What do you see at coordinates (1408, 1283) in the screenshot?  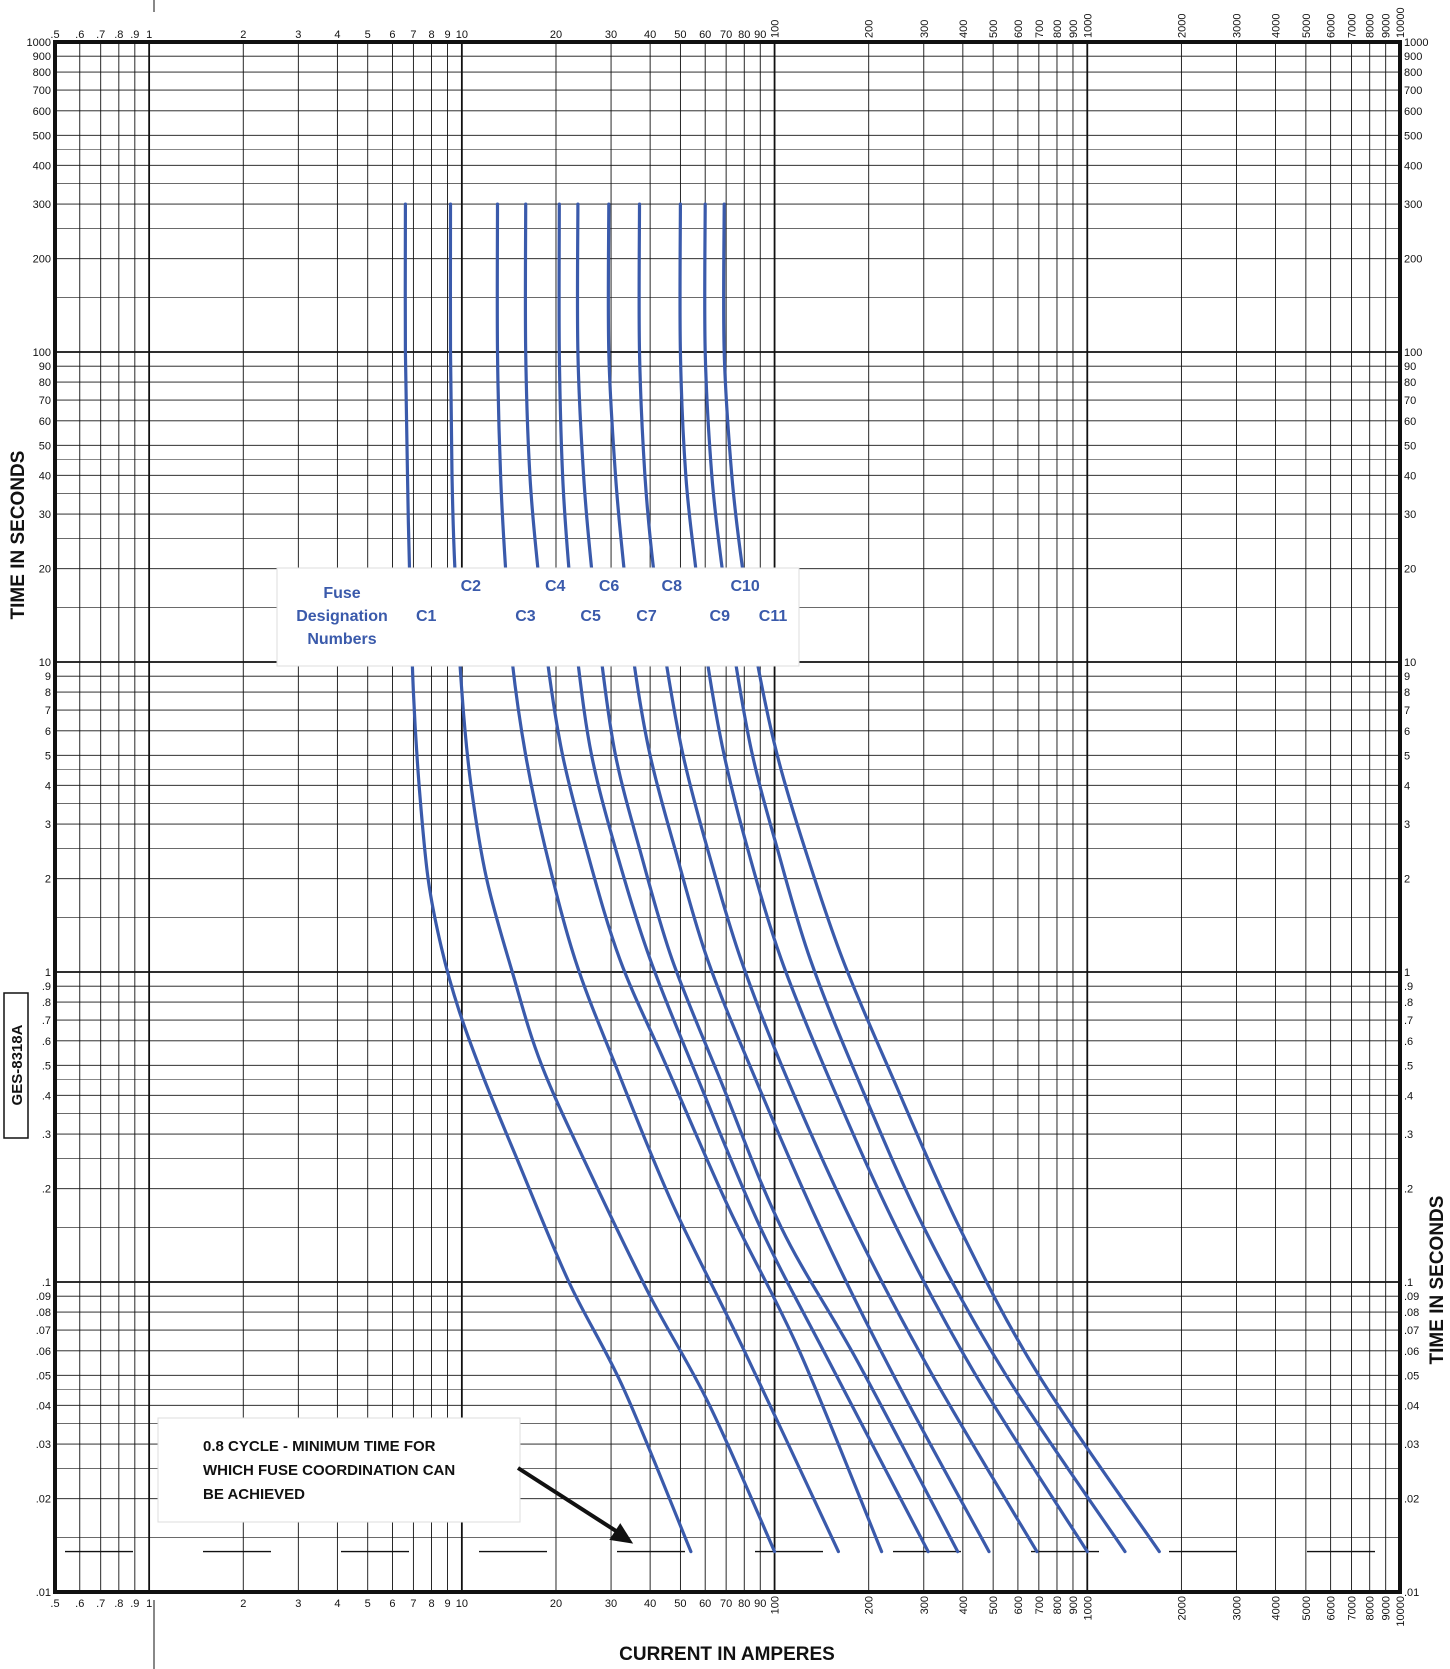 I see `y-tick-label-right: .1` at bounding box center [1408, 1283].